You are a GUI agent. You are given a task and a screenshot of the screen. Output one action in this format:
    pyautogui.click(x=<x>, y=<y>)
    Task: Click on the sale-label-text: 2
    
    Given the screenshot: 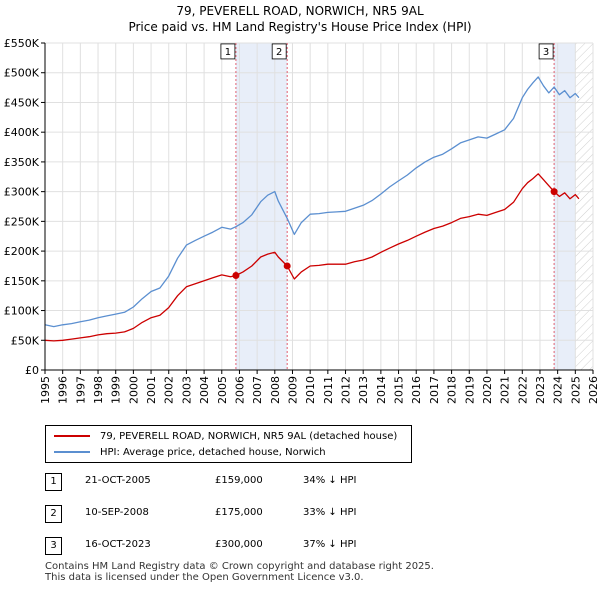 What is the action you would take?
    pyautogui.click(x=279, y=52)
    